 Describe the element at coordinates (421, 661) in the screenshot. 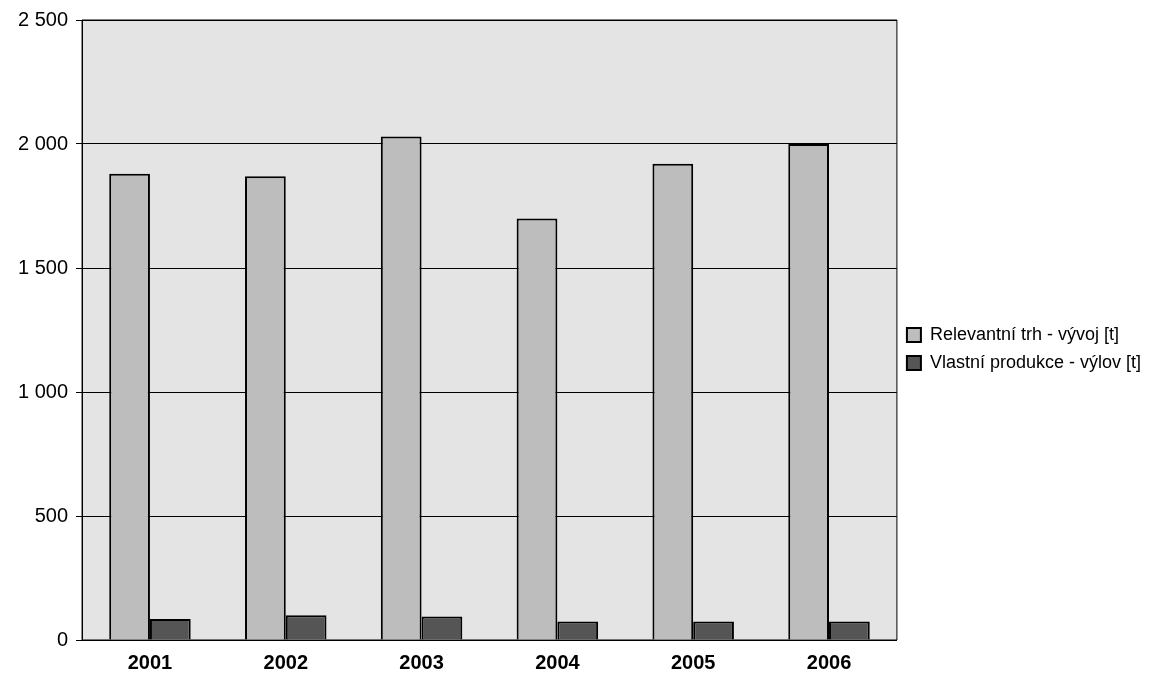

I see `x-tick-label: 2003` at that location.